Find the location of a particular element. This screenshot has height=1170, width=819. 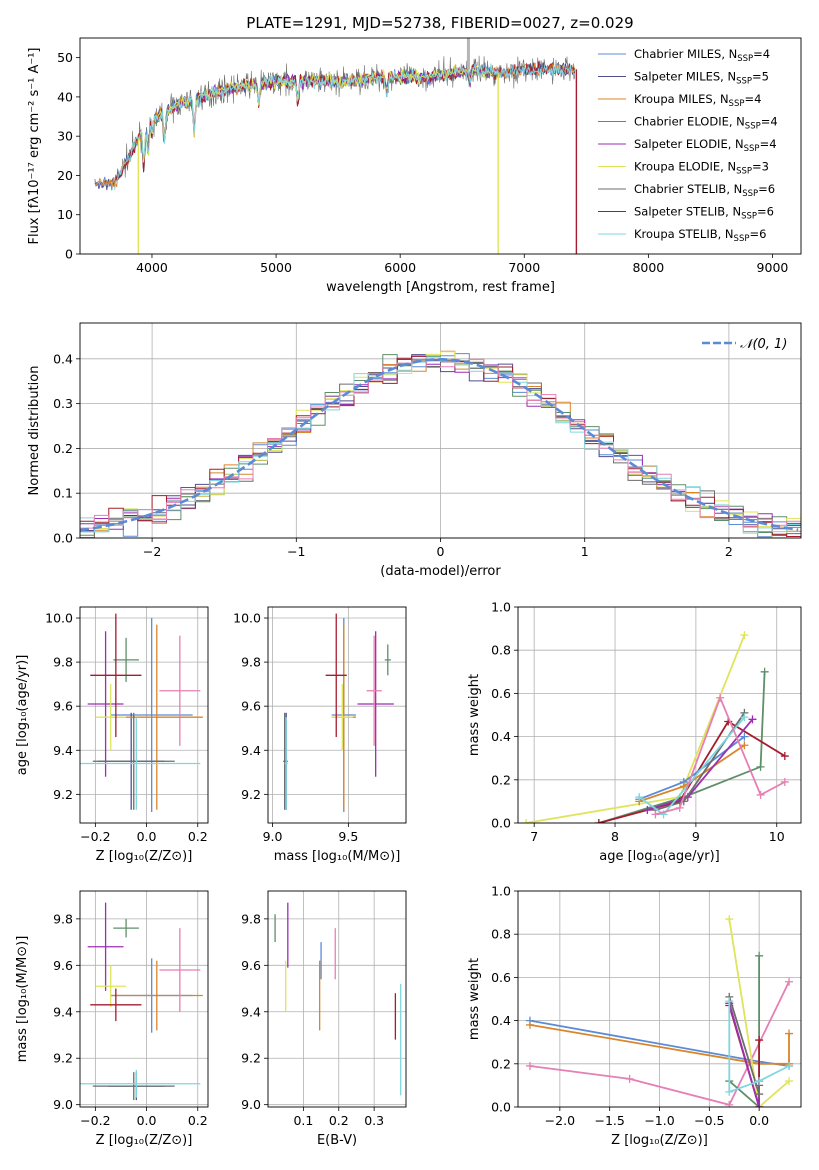

y-tick-label: 0.0 is located at coordinates (63, 538).